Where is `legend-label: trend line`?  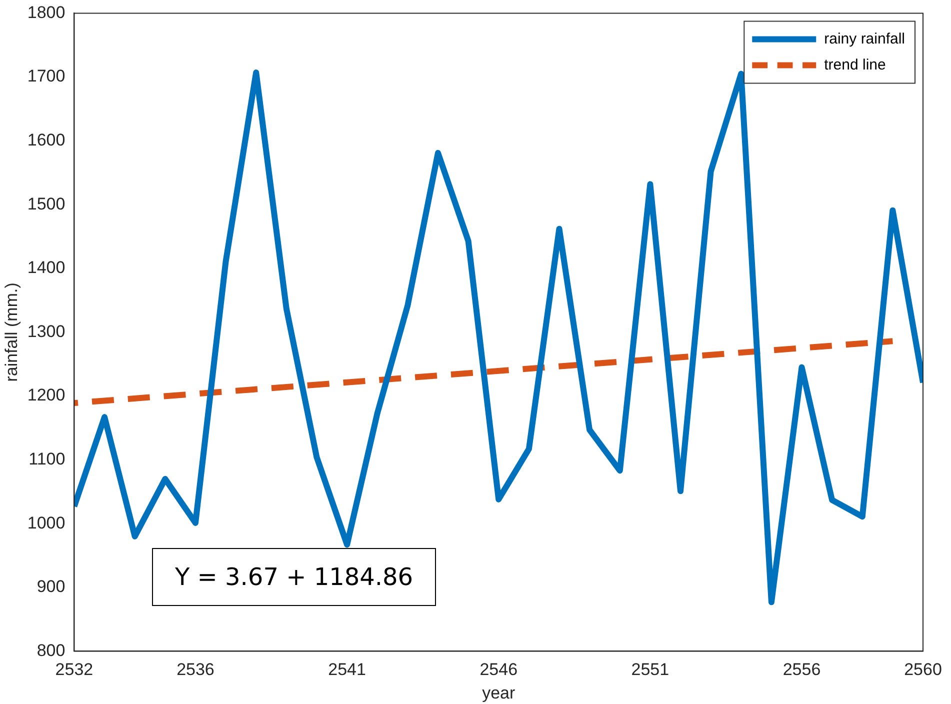
legend-label: trend line is located at coordinates (855, 65).